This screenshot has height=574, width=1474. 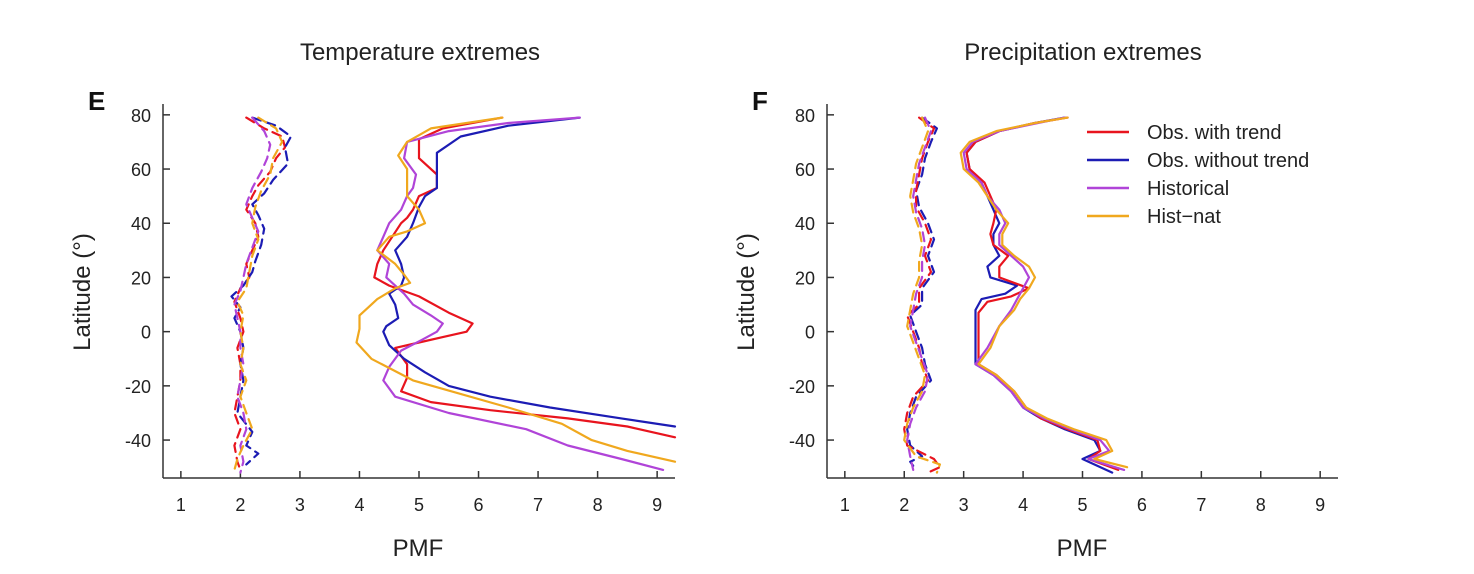 I want to click on series-group, so click(x=1016, y=295).